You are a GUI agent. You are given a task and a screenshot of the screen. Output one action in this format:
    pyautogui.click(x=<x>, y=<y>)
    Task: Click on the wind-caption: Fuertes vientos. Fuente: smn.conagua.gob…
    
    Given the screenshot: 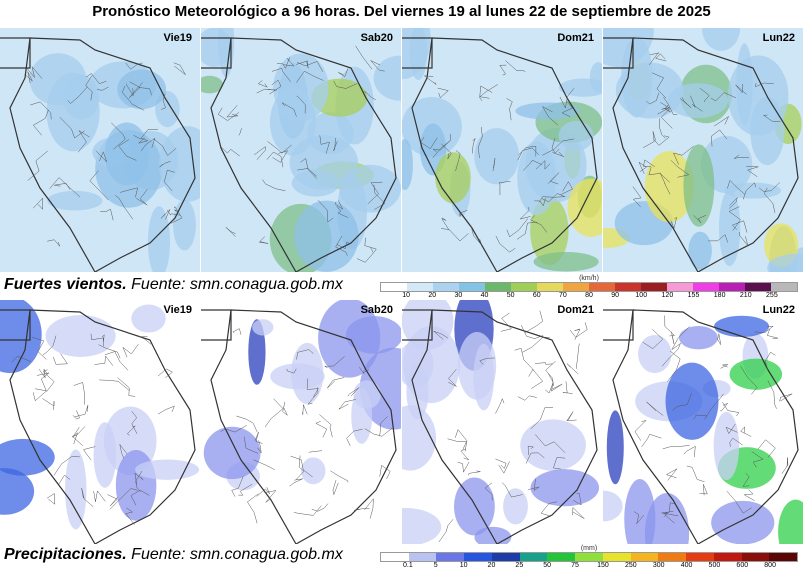 What is the action you would take?
    pyautogui.click(x=173, y=285)
    